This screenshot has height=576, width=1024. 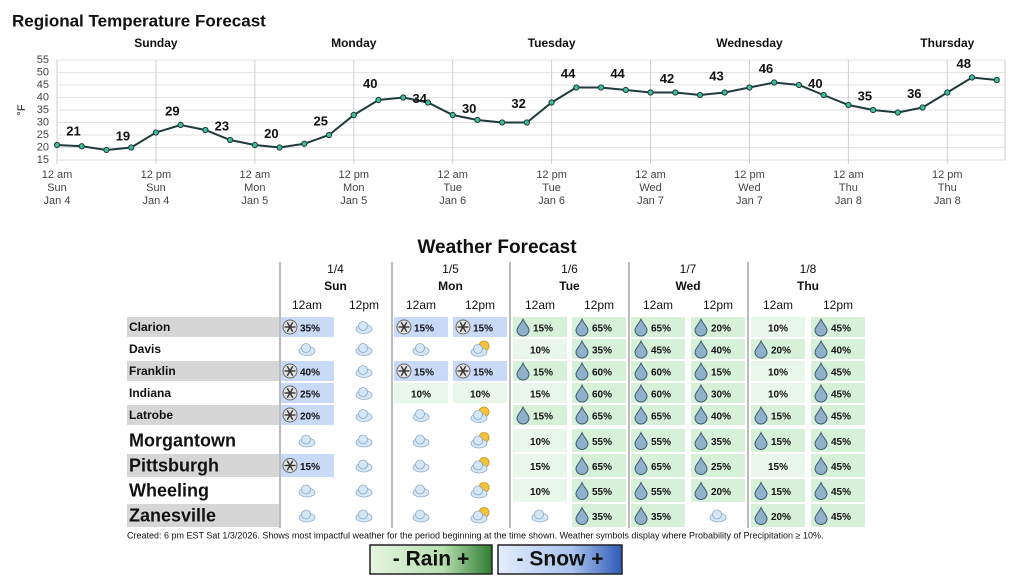 I want to click on precip-chance: 25%, so click(x=310, y=395).